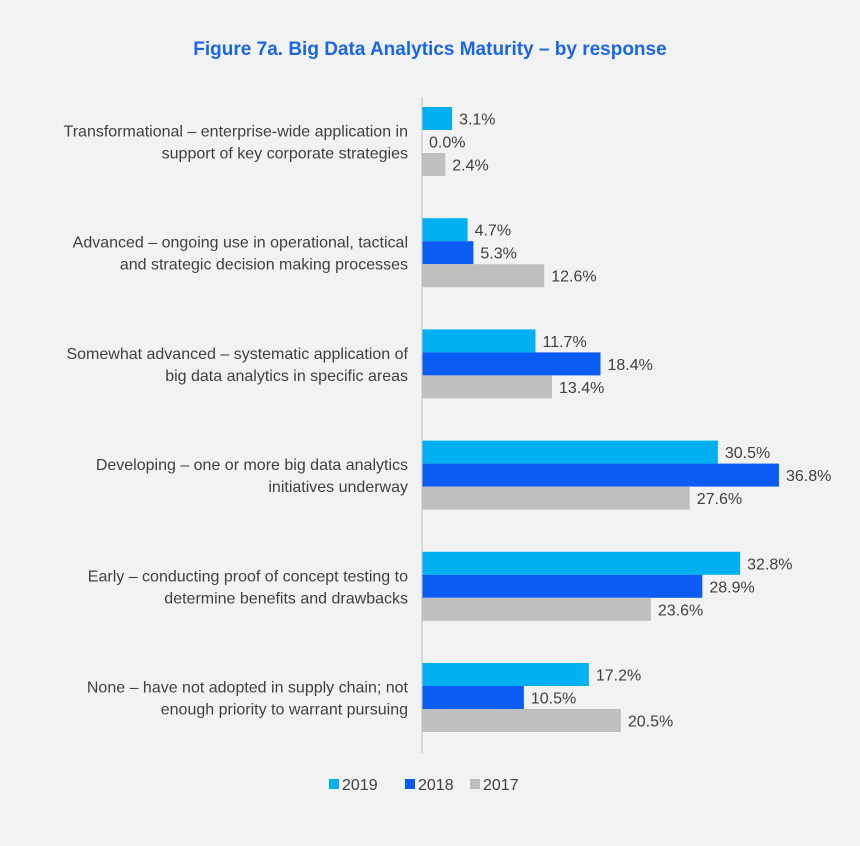 This screenshot has width=860, height=846. Describe the element at coordinates (808, 476) in the screenshot. I see `data-label: 36.8%` at that location.